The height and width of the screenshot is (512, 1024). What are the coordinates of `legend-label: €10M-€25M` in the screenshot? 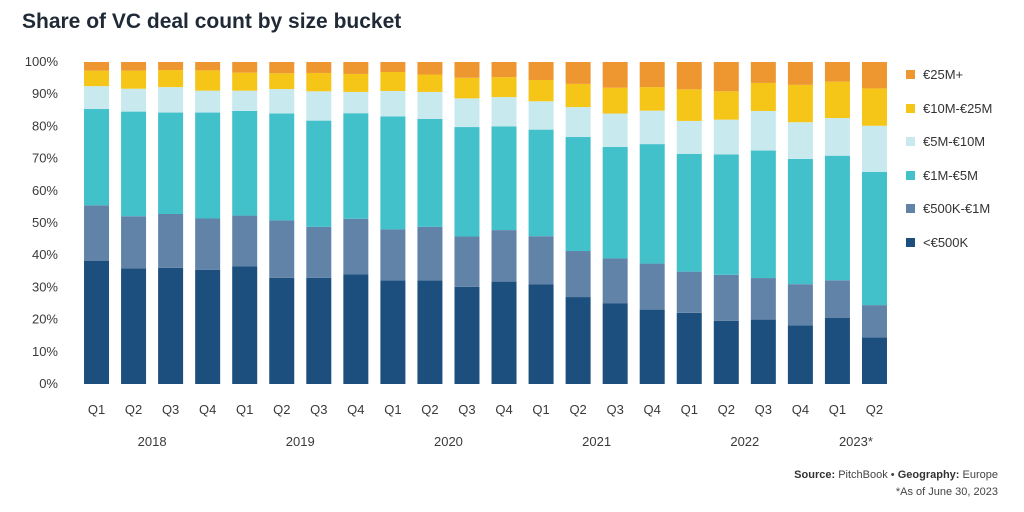 It's located at (958, 108).